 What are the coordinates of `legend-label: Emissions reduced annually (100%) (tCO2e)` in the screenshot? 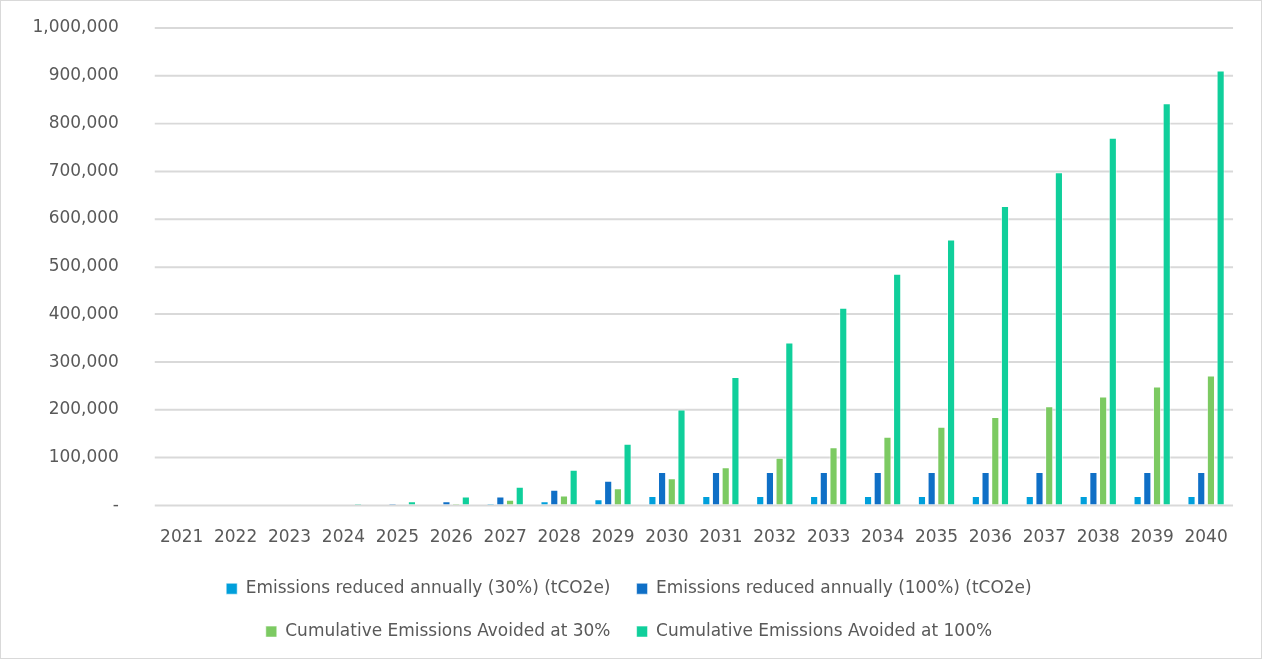 It's located at (844, 587).